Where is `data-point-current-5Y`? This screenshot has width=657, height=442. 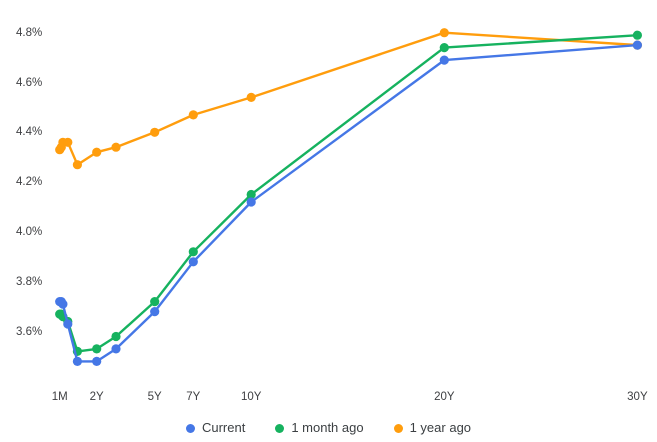 data-point-current-5Y is located at coordinates (155, 312).